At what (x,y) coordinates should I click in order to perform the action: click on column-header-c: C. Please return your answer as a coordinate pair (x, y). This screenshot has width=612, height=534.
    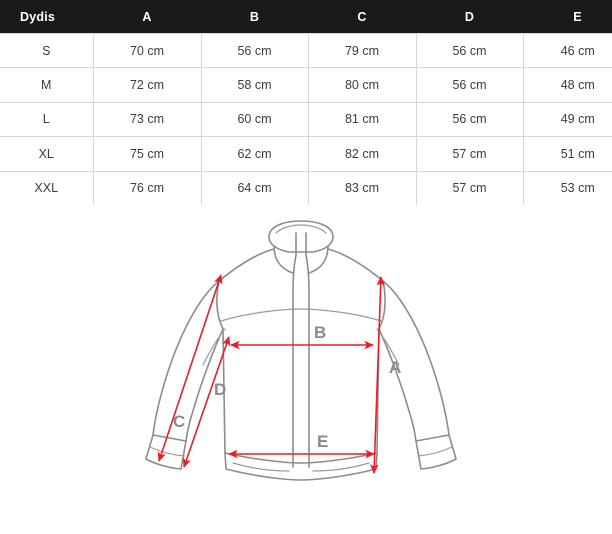
    Looking at the image, I should click on (362, 16).